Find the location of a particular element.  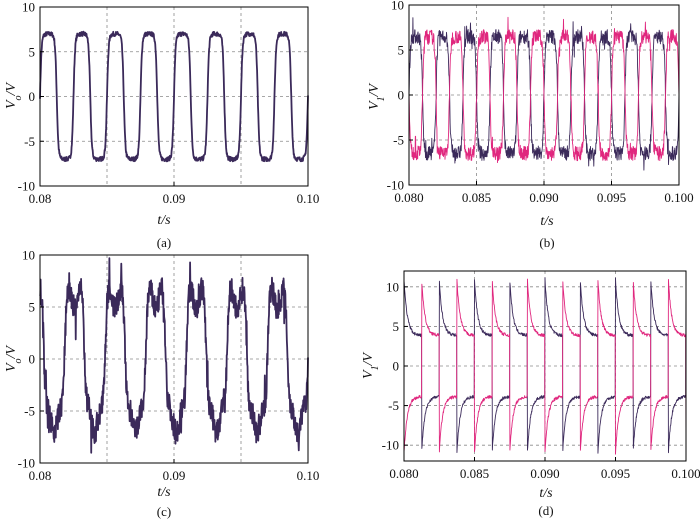

panel-a-y-ticks: -10 -5 0 5 10 is located at coordinates (31, 97).